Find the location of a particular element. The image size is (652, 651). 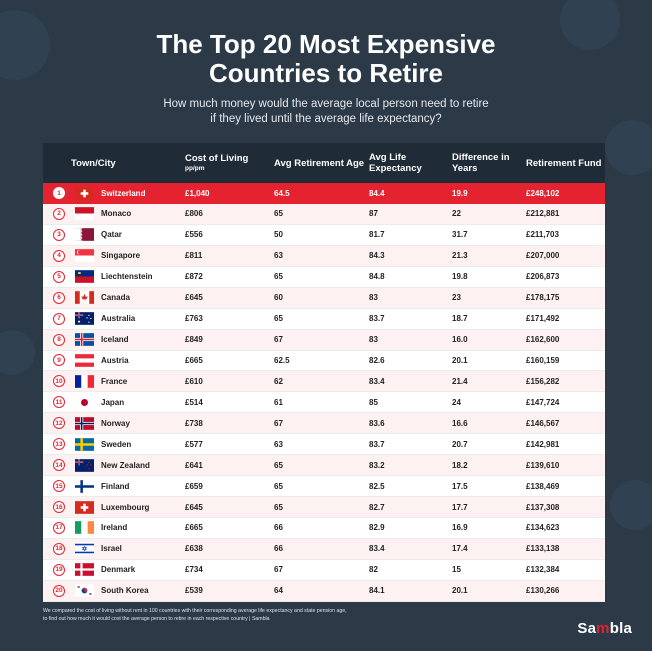

table-row: 7 Australia £763 65 83.7 18.7 £171,492 is located at coordinates (324, 319).